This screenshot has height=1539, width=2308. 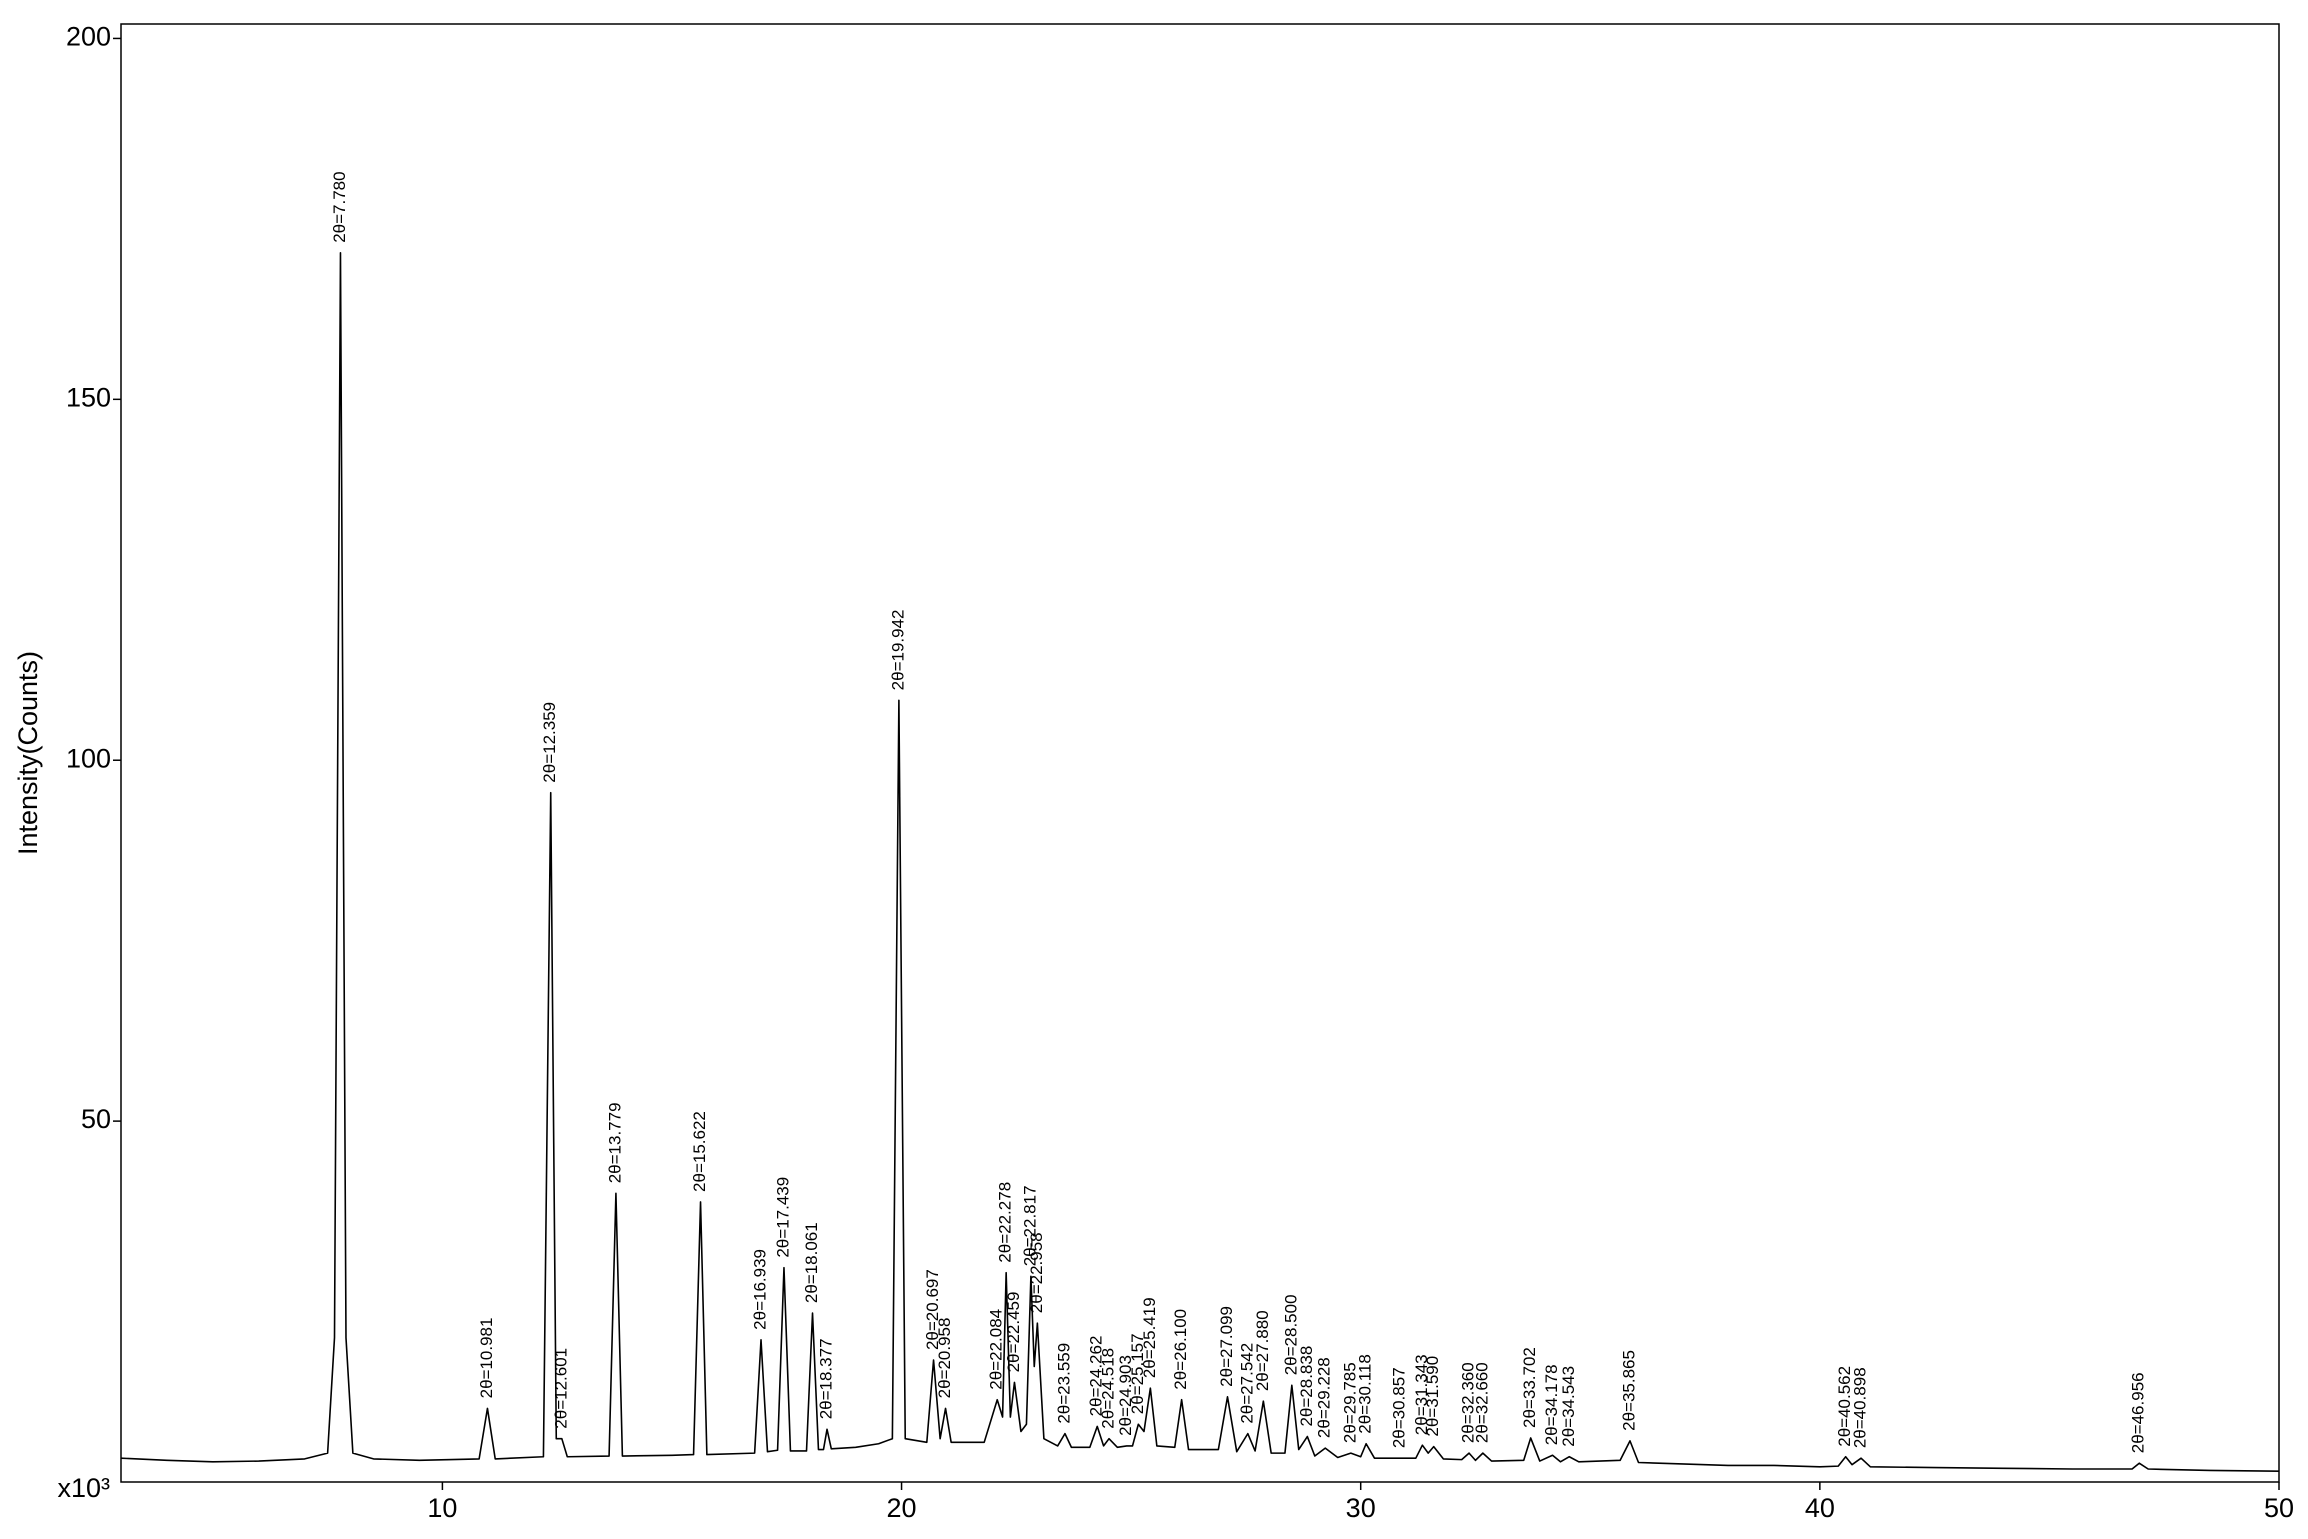 What do you see at coordinates (1063, 1383) in the screenshot?
I see `peak-label: 2θ=23.559` at bounding box center [1063, 1383].